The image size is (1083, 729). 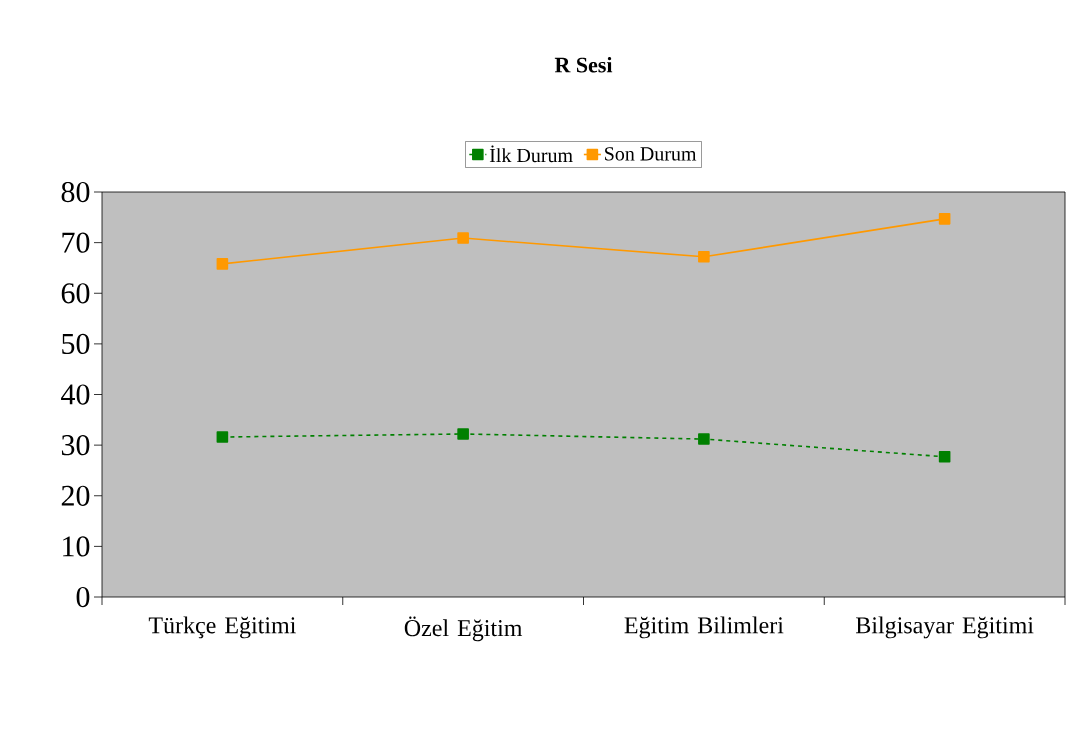 I want to click on x-tick-label: Eğitim Bilimleri, so click(x=704, y=627).